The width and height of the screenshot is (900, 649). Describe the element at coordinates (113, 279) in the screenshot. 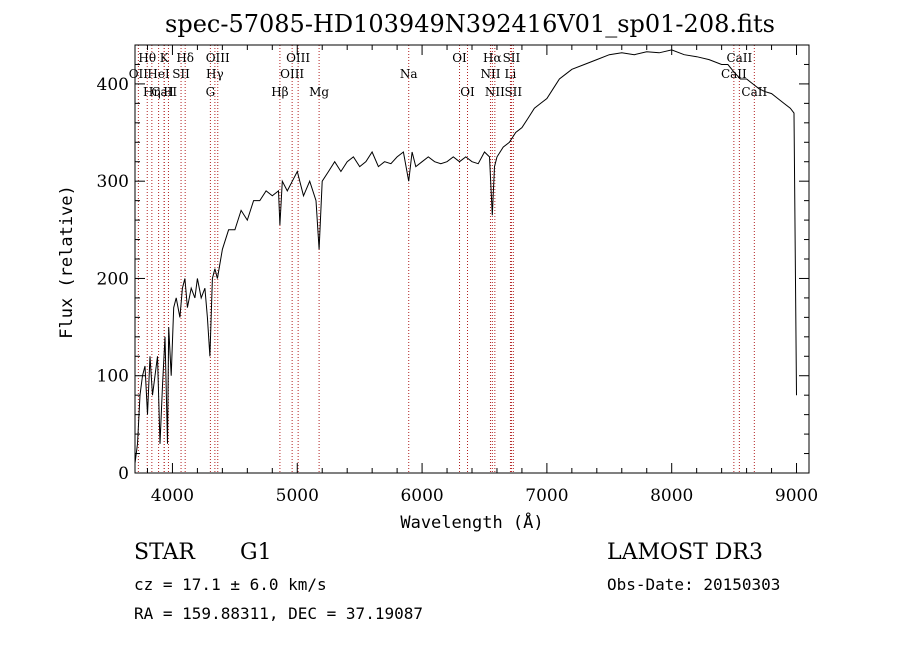

I see `y-tick-label: 200` at that location.